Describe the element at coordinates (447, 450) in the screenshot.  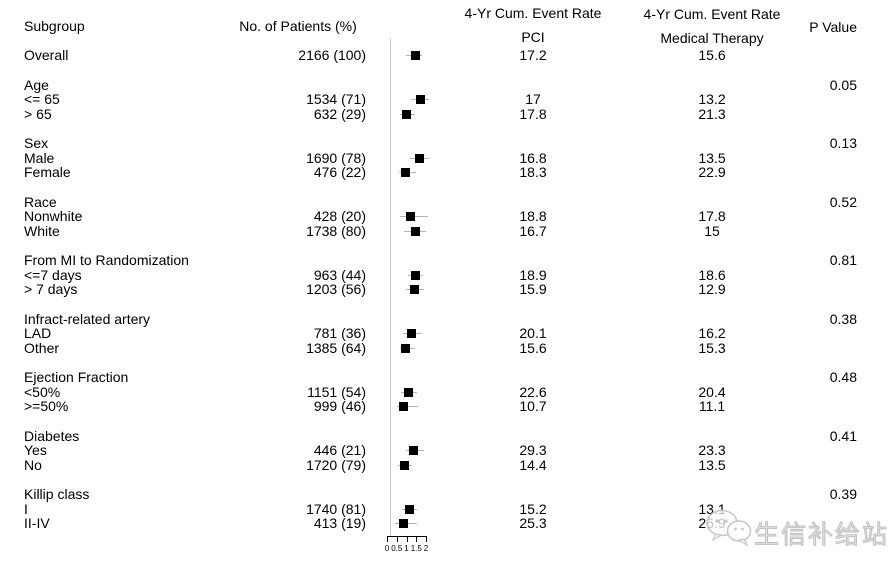
I see `row-subgroup-item: Yes 446 (21) 29.3 23.3` at that location.